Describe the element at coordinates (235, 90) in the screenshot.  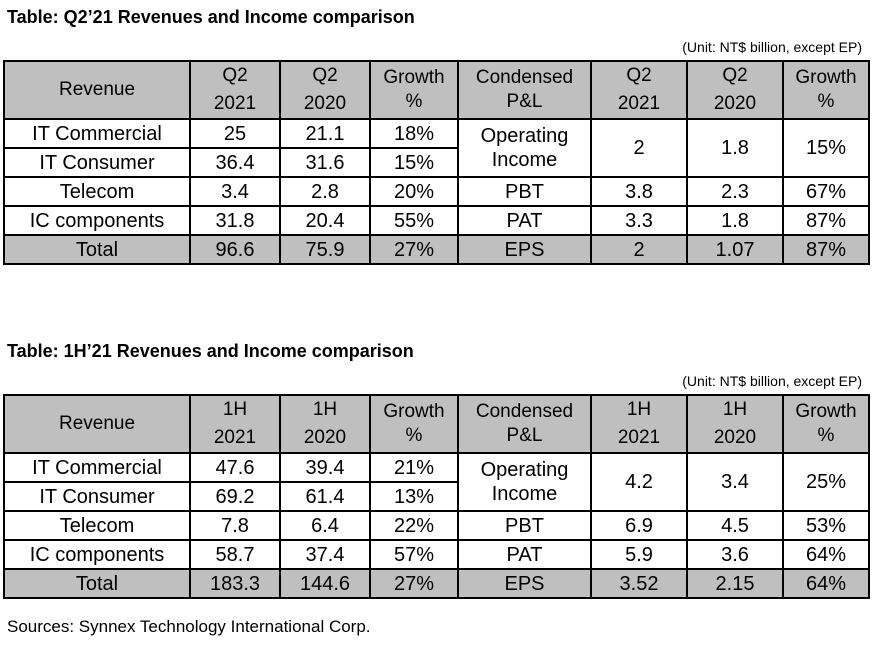
I see `header-rev-period-a: Q2 2021` at that location.